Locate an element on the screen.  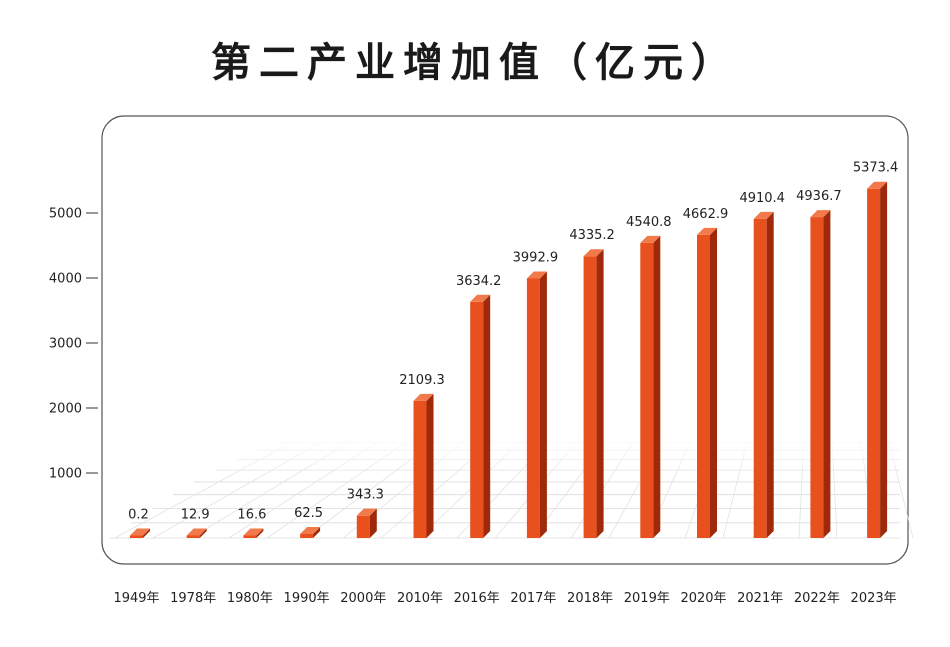
bar-value-label: 4936.7 is located at coordinates (819, 196).